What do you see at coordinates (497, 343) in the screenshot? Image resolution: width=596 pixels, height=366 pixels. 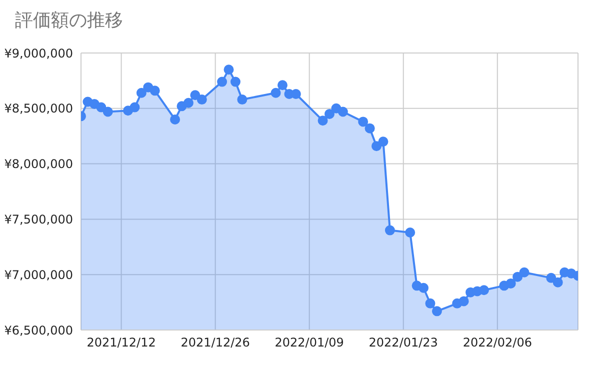 I see `x-tick-label: 2022/02/06` at bounding box center [497, 343].